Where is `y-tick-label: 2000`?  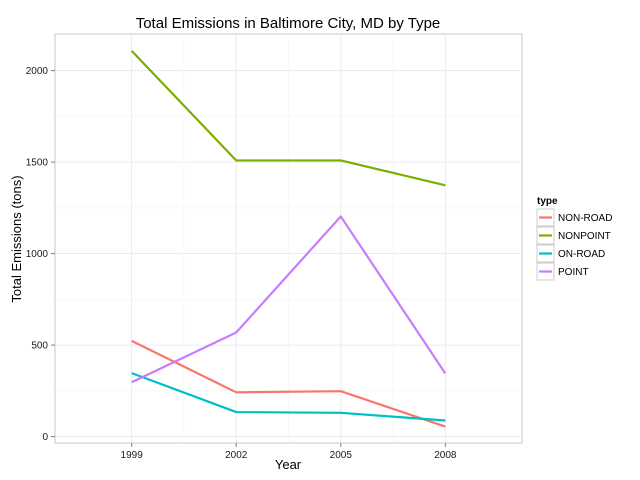 y-tick-label: 2000 is located at coordinates (37, 71).